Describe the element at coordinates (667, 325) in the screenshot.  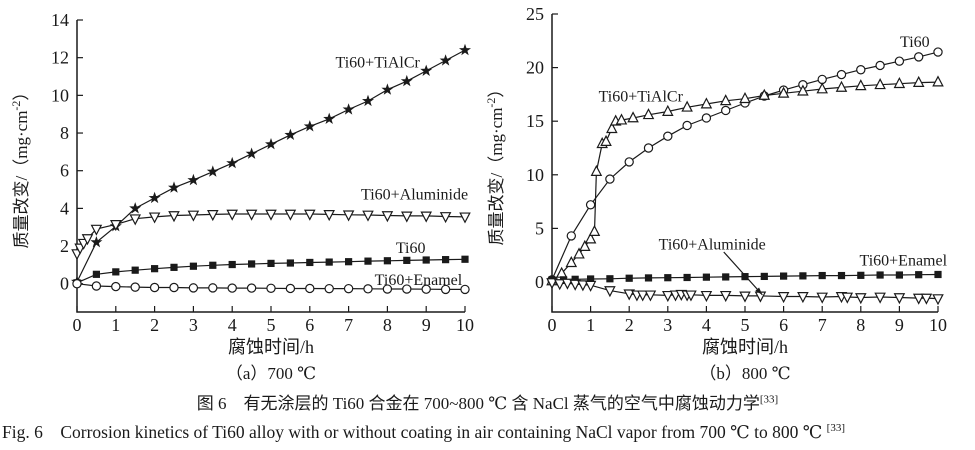
I see `x-tick-label: 3` at that location.